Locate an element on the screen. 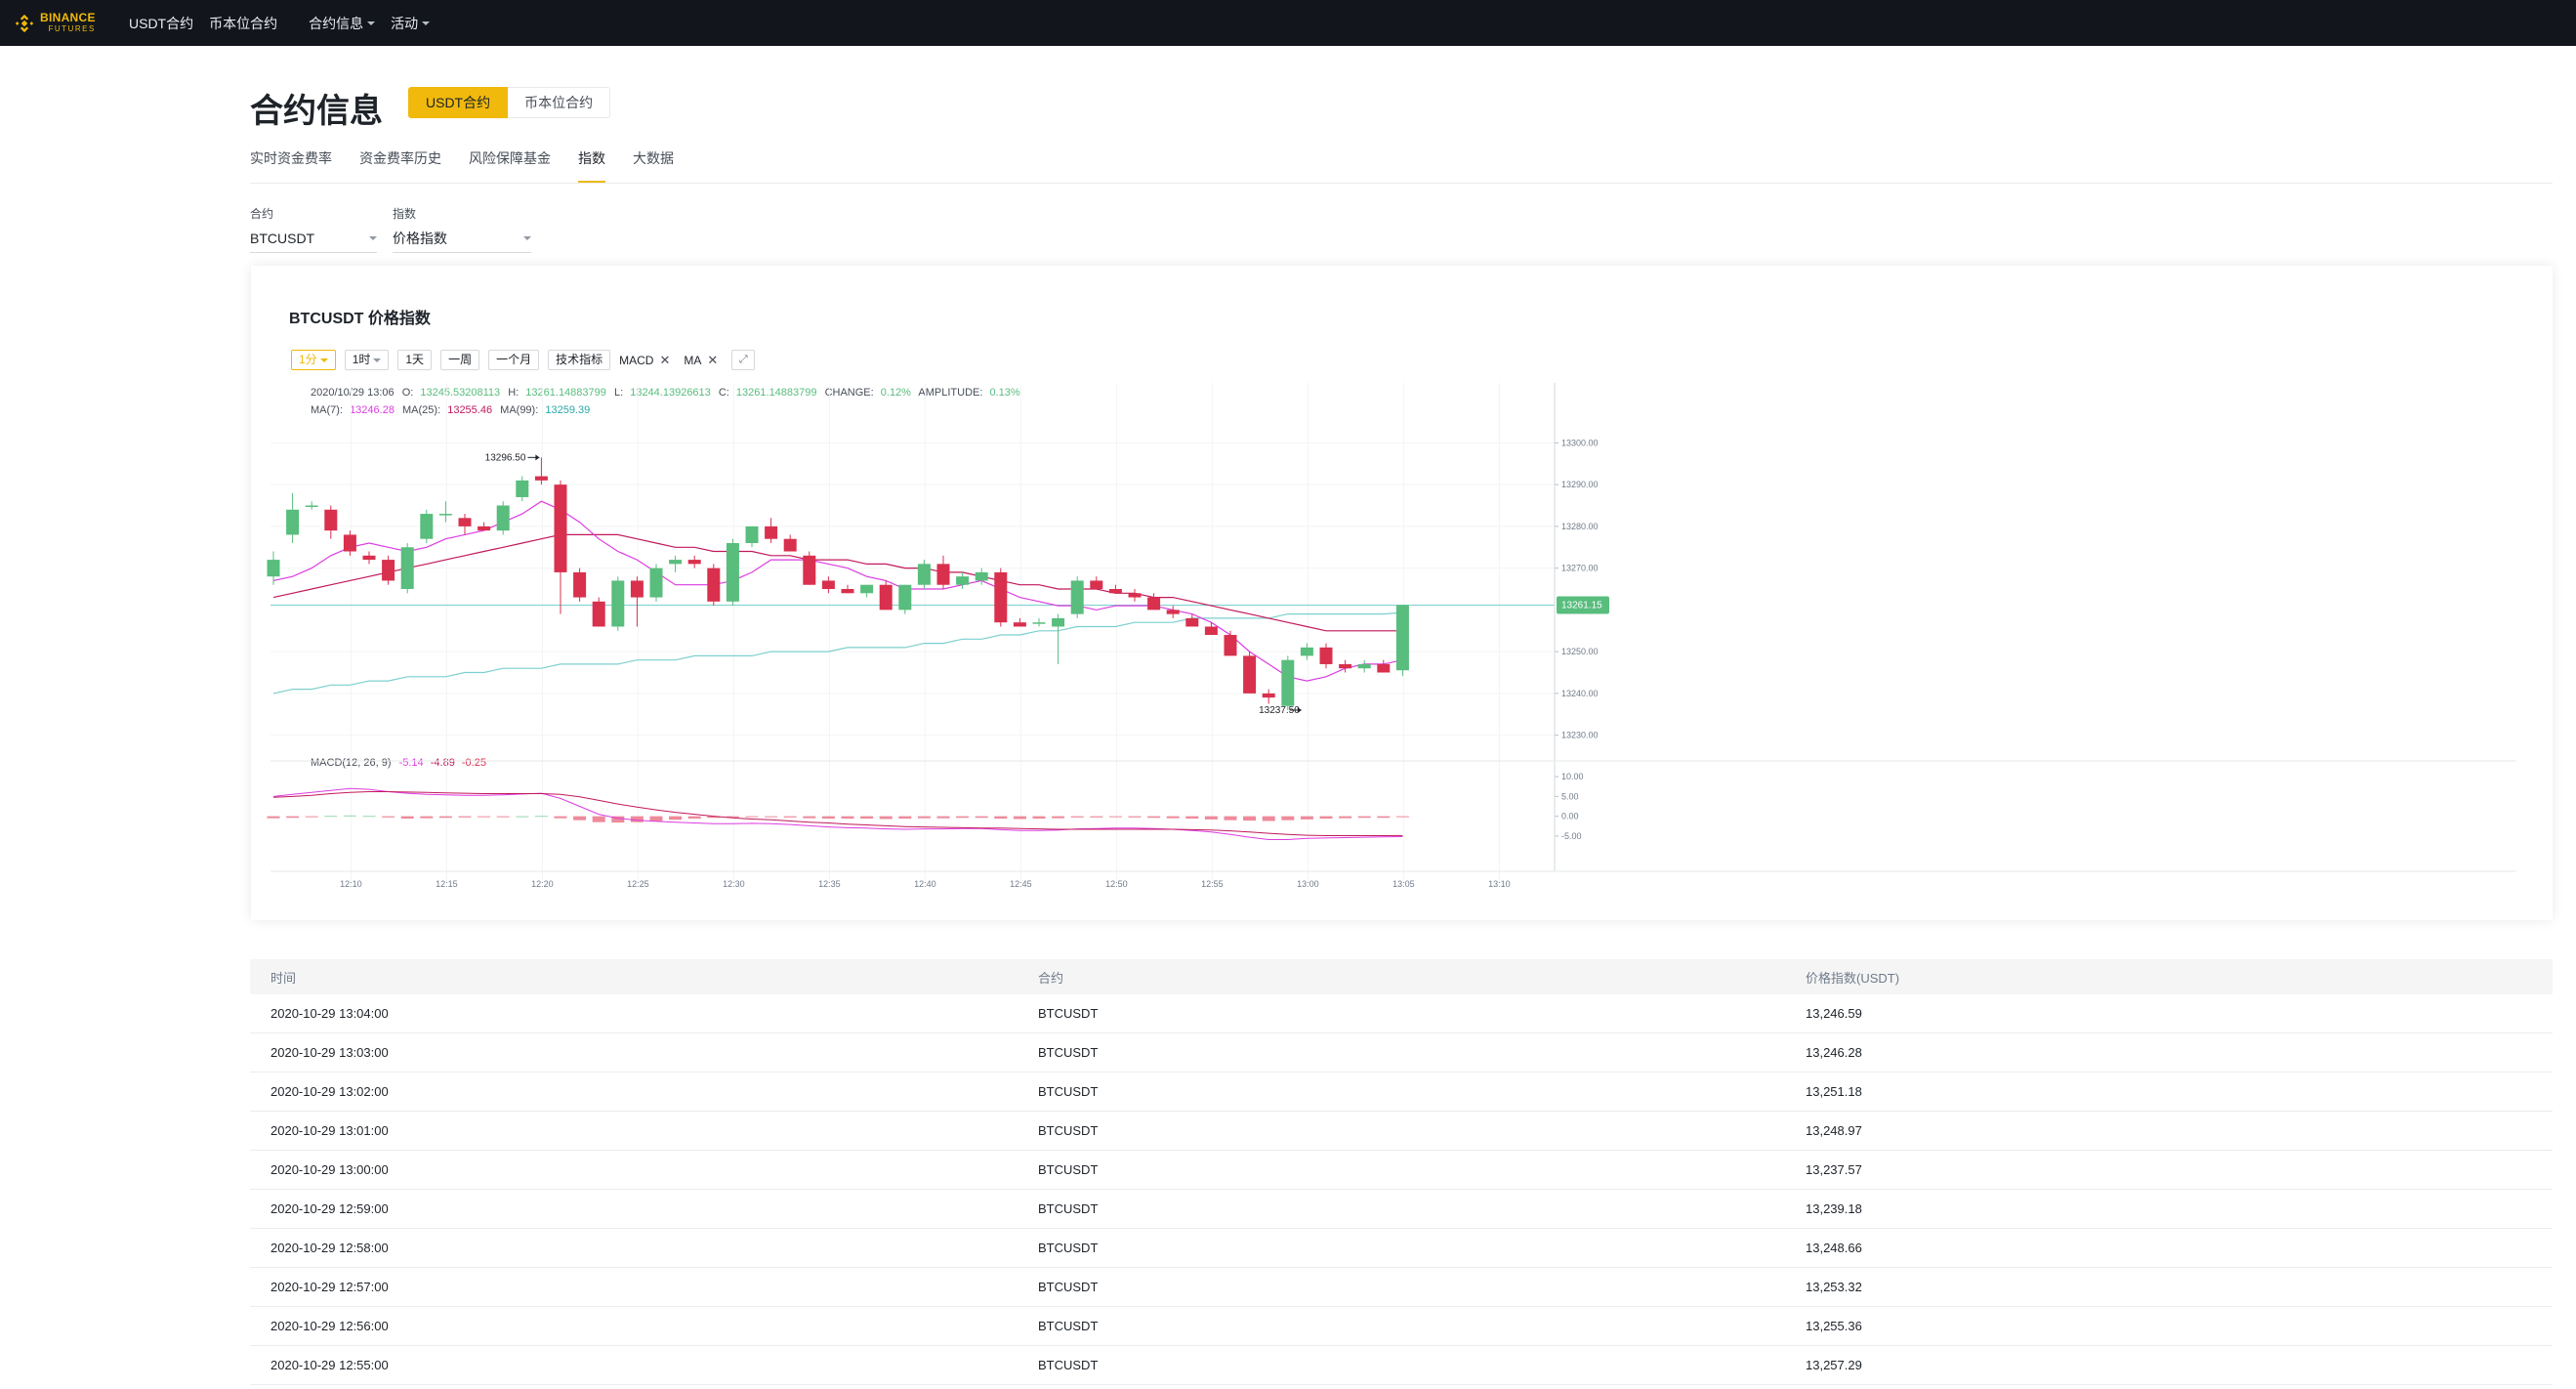 This screenshot has height=1389, width=2576. amplitude-label: AMPLITUDE: is located at coordinates (950, 393).